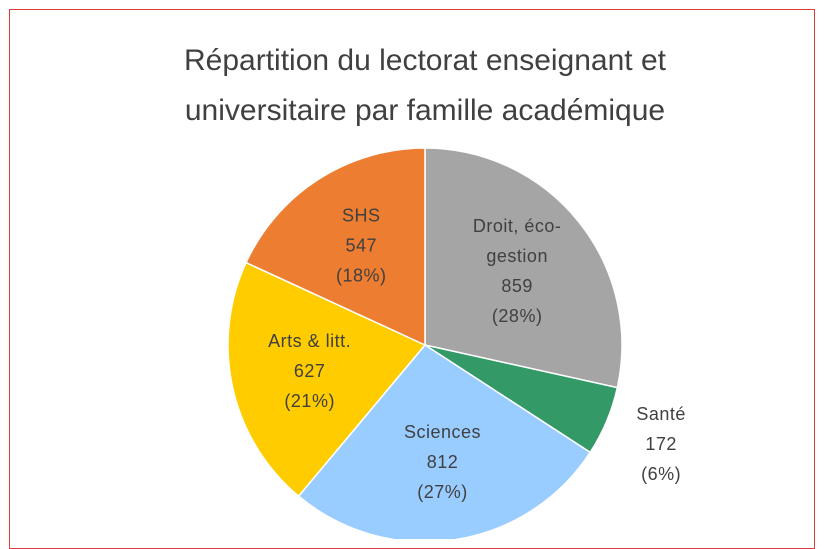 The image size is (826, 549). What do you see at coordinates (443, 462) in the screenshot?
I see `slice-label-value: 812` at bounding box center [443, 462].